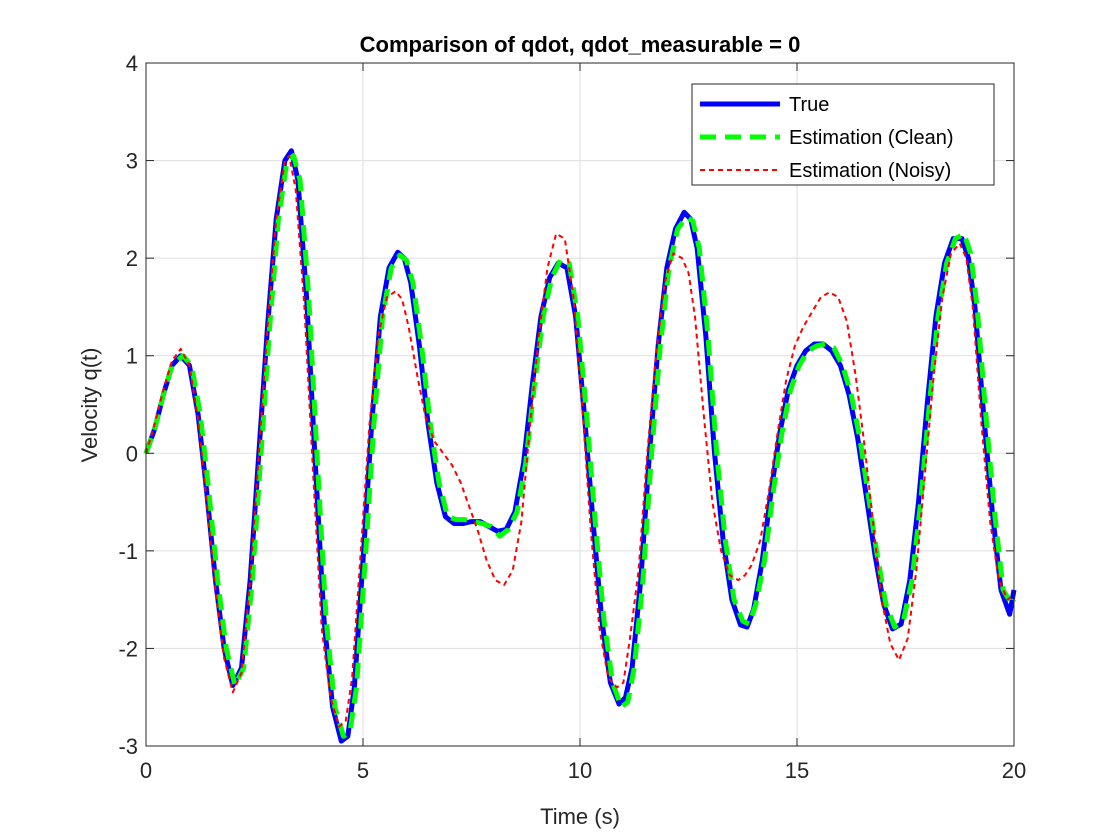 The width and height of the screenshot is (1120, 840). What do you see at coordinates (1014, 770) in the screenshot?
I see `x-tick-label: 20` at bounding box center [1014, 770].